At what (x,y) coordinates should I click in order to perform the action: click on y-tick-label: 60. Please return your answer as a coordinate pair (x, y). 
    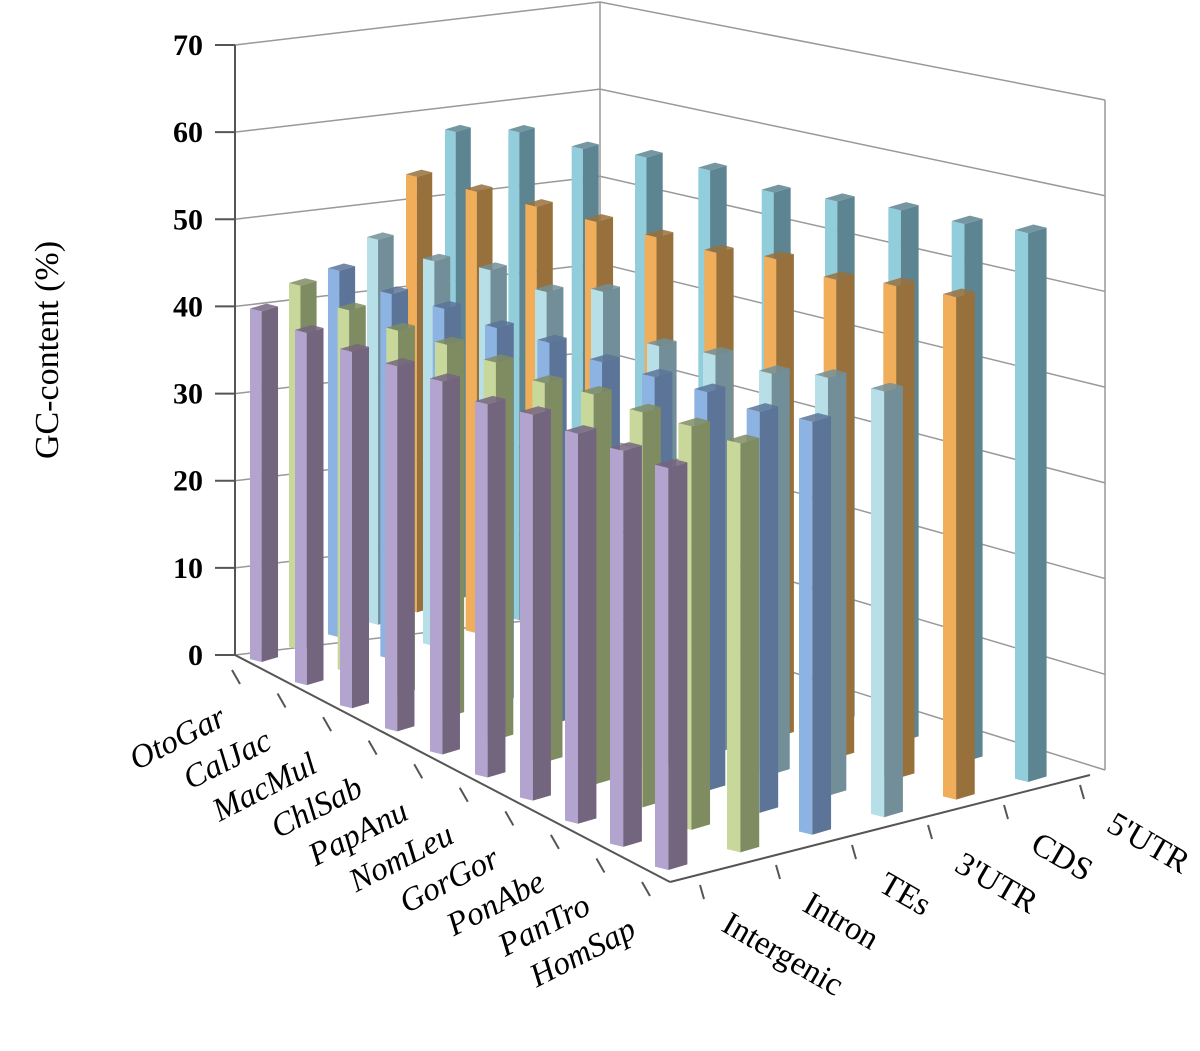
    Looking at the image, I should click on (188, 132).